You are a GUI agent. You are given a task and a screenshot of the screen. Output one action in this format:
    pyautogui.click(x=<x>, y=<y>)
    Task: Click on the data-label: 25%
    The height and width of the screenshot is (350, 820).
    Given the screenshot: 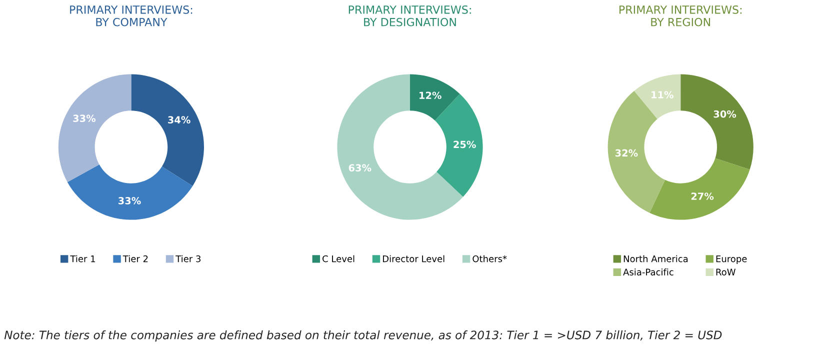 What is the action you would take?
    pyautogui.click(x=465, y=144)
    